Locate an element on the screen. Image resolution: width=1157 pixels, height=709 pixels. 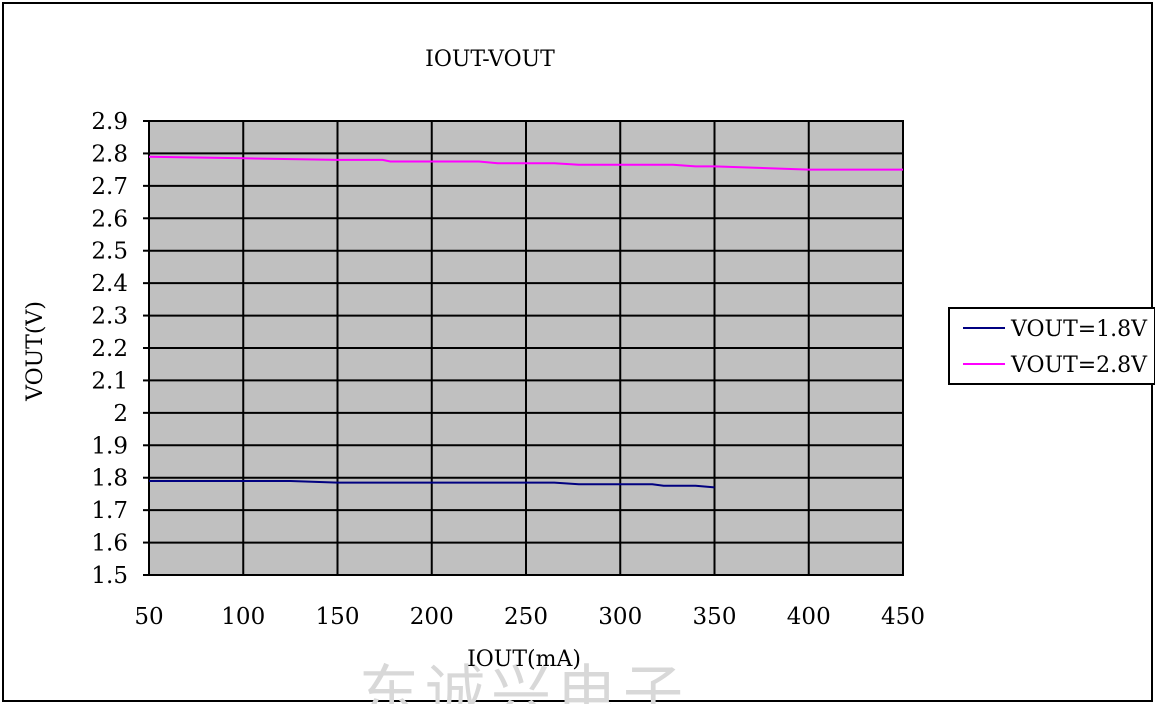
y-tick-label: 2.3 is located at coordinates (109, 317).